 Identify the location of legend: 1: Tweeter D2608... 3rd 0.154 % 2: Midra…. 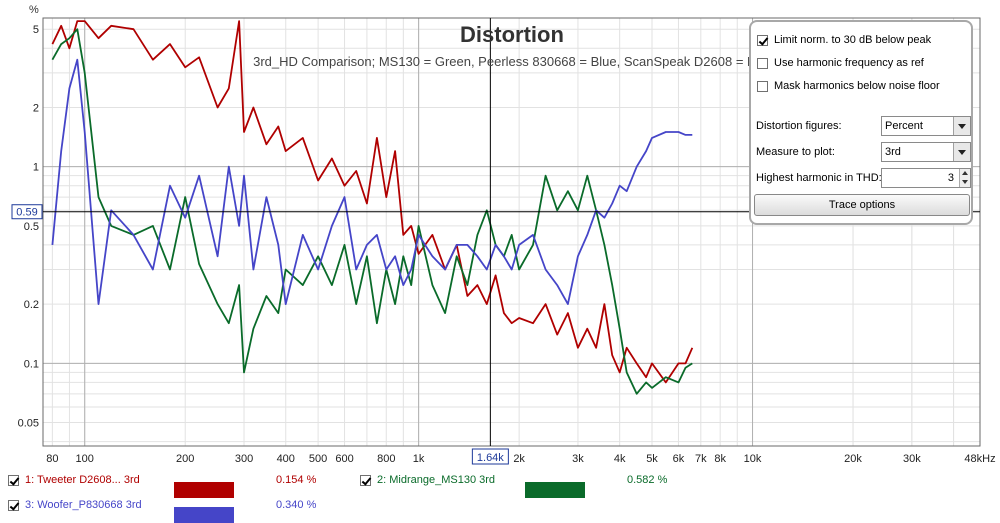
(500, 496).